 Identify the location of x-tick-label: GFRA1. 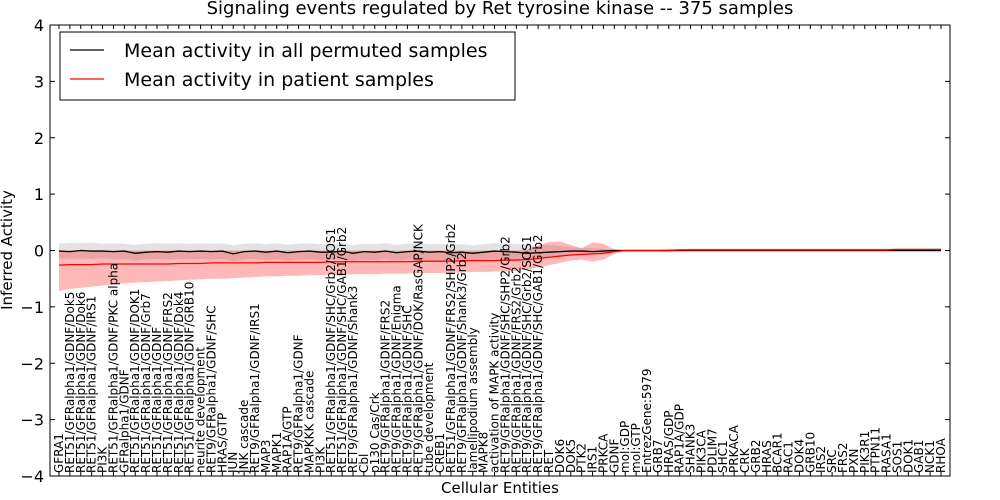
(59, 453).